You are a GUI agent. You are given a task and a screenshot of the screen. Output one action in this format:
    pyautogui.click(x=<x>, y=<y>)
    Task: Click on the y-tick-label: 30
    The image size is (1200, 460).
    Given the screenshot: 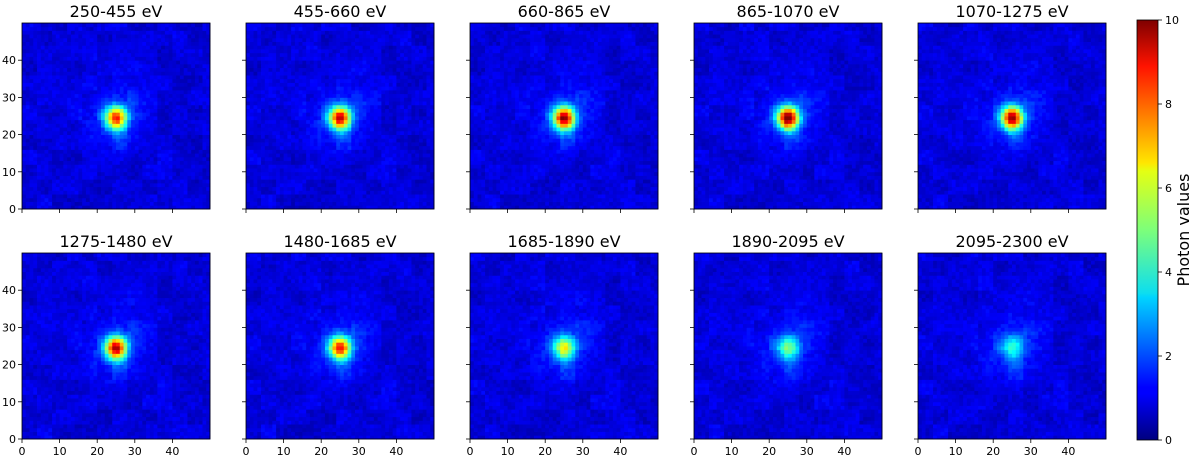 What is the action you would take?
    pyautogui.click(x=9, y=97)
    